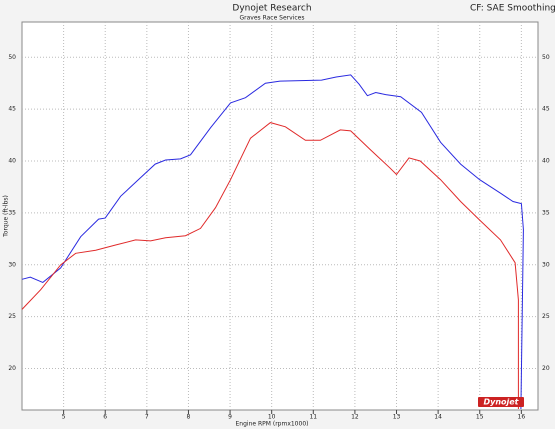  I want to click on x-tick-label: 14, so click(438, 417).